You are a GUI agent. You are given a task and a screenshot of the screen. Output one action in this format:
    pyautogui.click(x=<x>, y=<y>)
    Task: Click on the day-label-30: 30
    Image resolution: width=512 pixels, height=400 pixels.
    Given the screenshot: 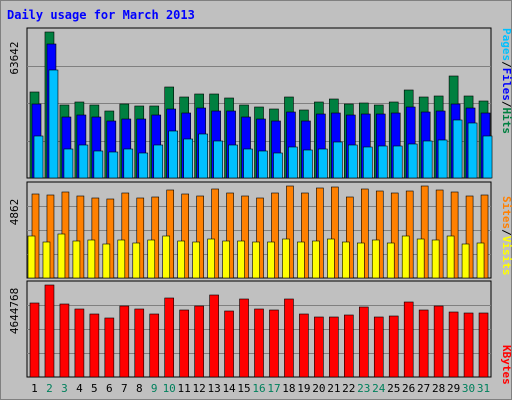 What is the action you would take?
    pyautogui.click(x=468, y=388)
    